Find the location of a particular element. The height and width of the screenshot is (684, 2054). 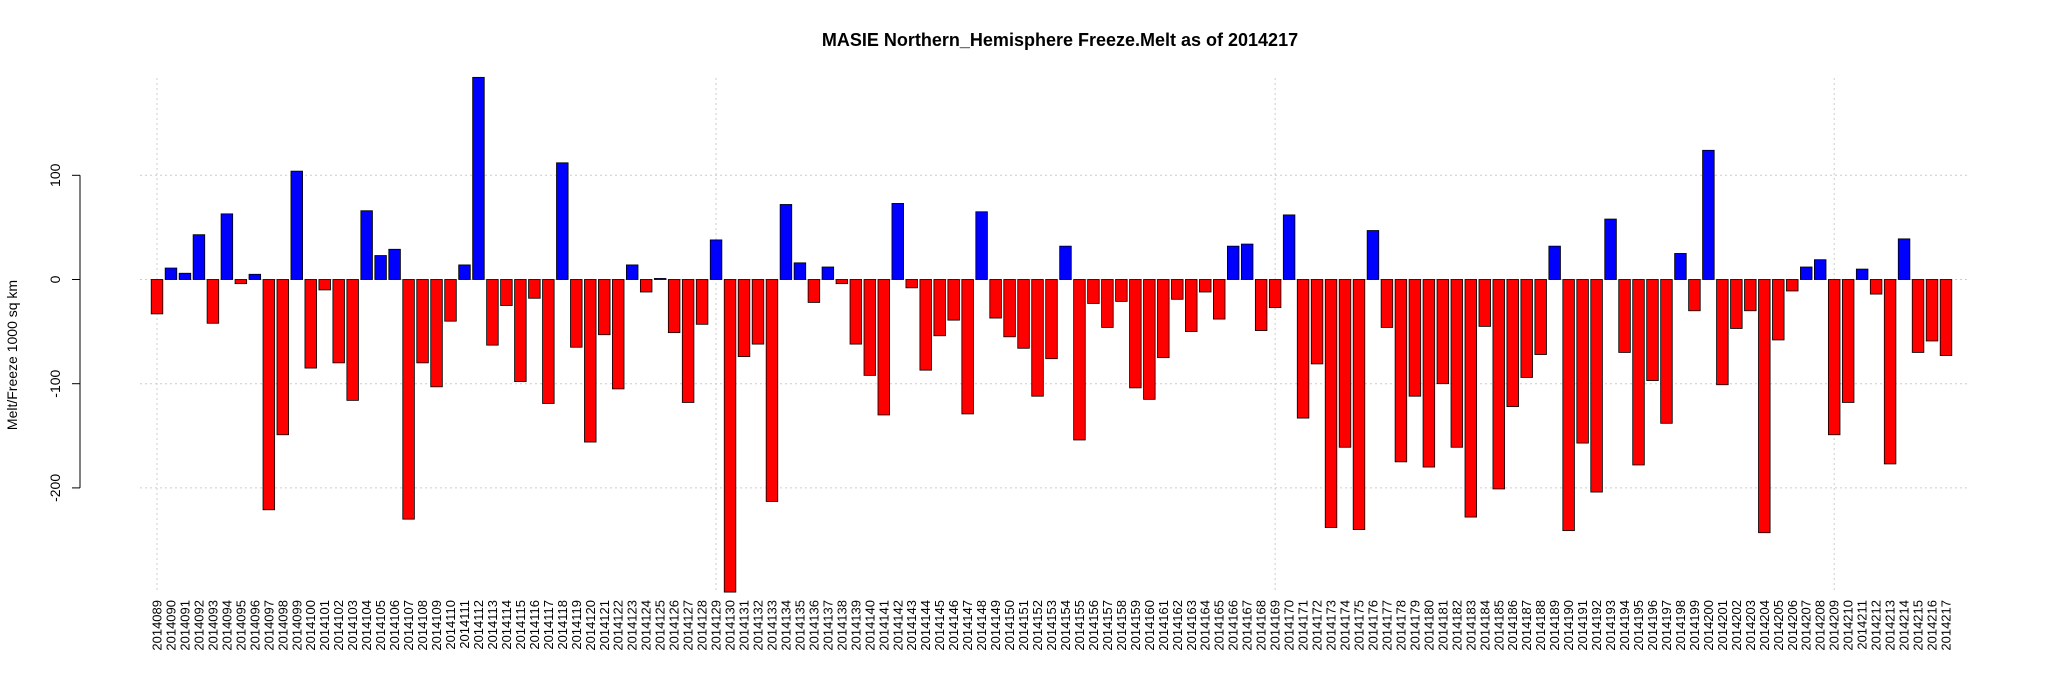

x-tick-label: 2014214 is located at coordinates (1904, 625).